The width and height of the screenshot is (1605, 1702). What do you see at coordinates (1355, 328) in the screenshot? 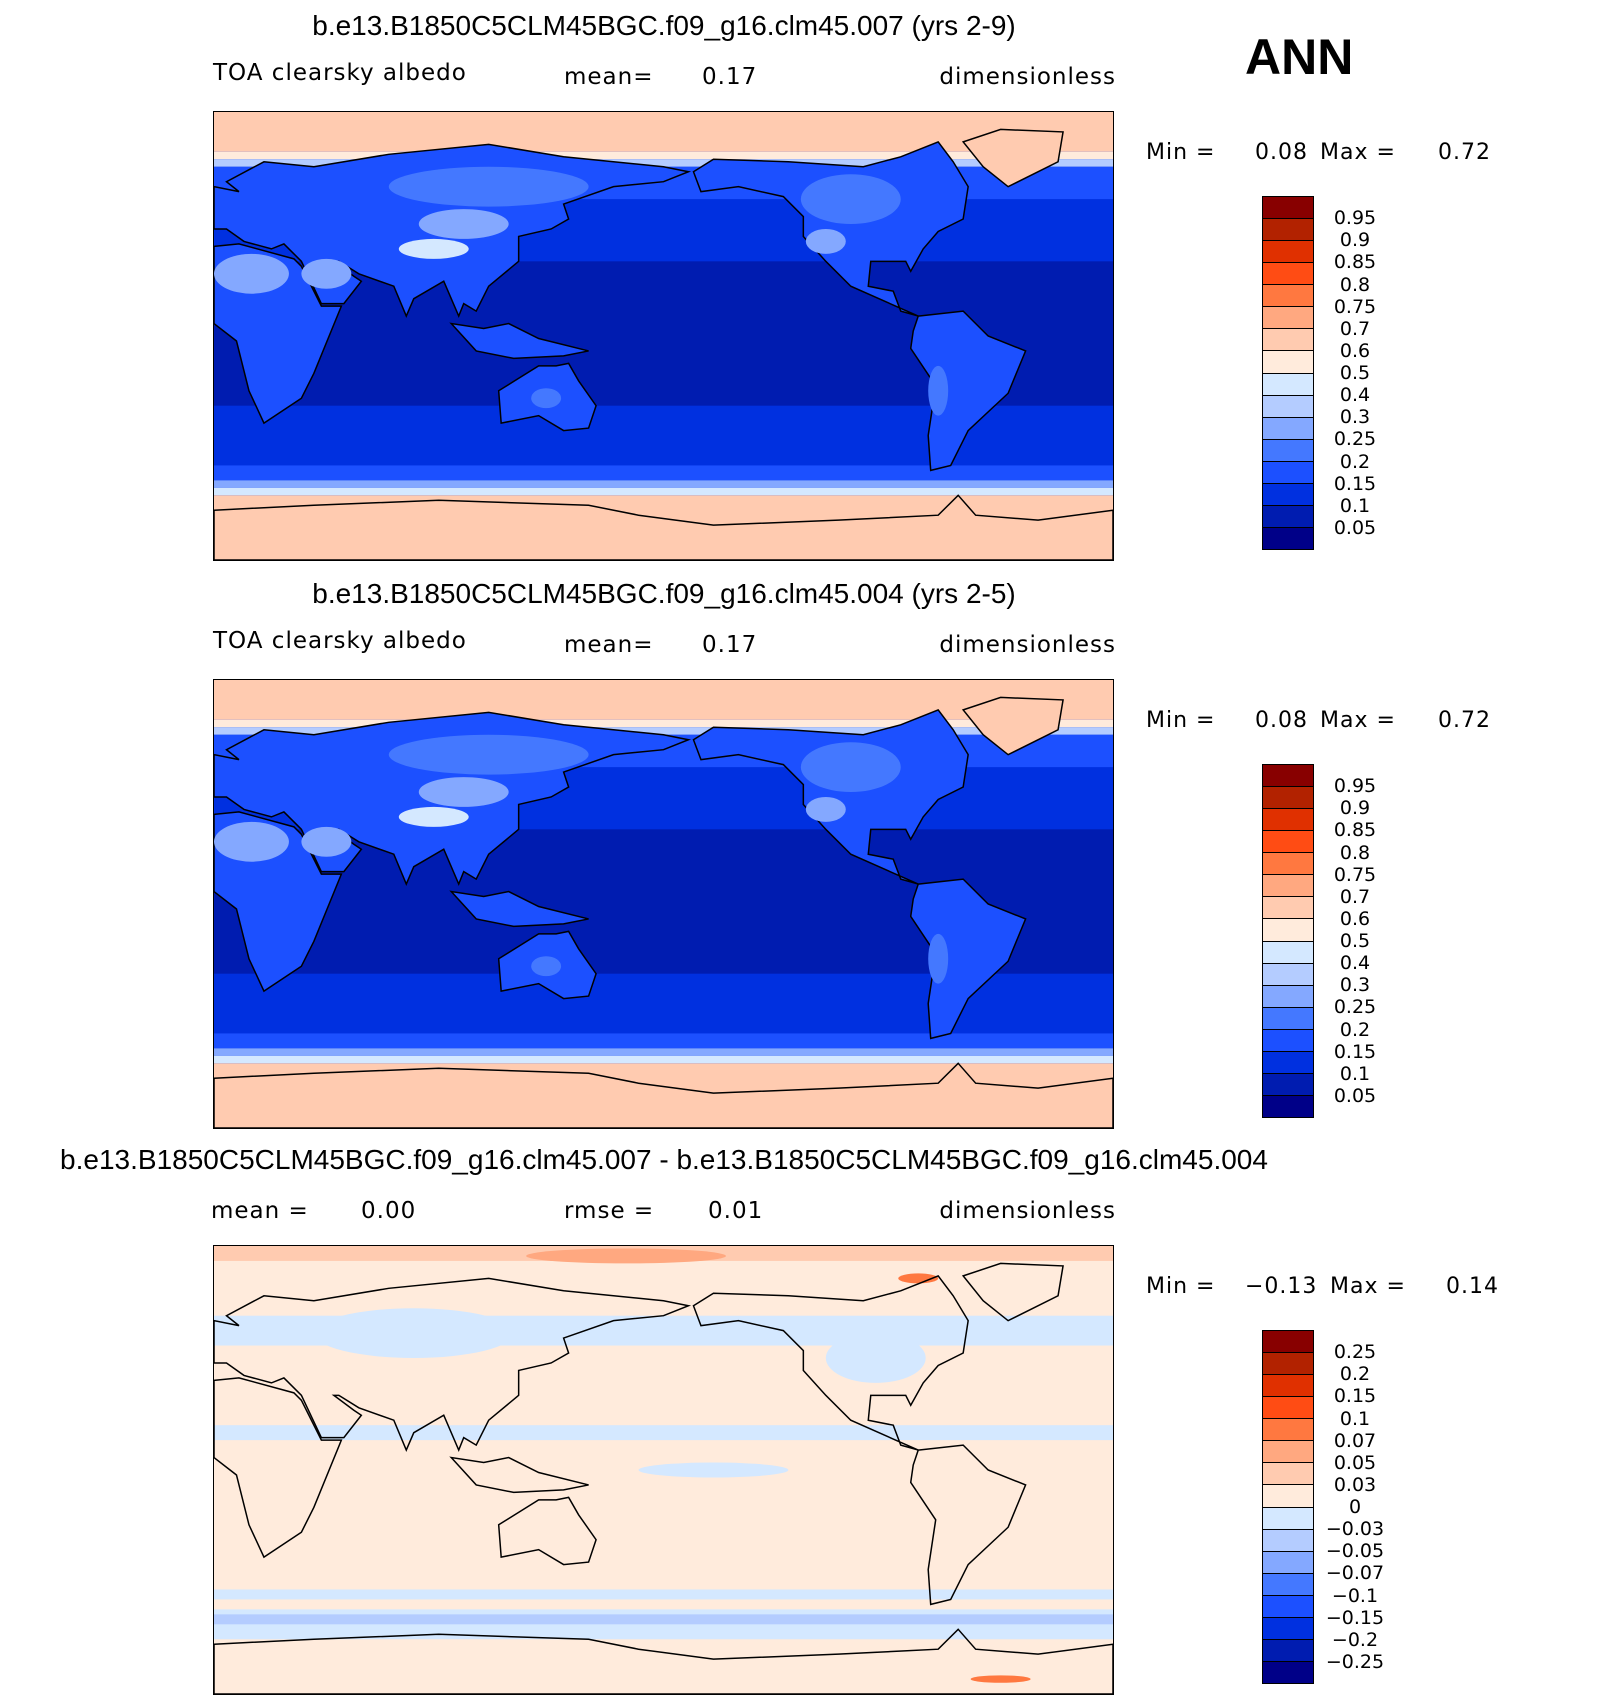
I see `colorbar-tick-label: 0.7` at bounding box center [1355, 328].